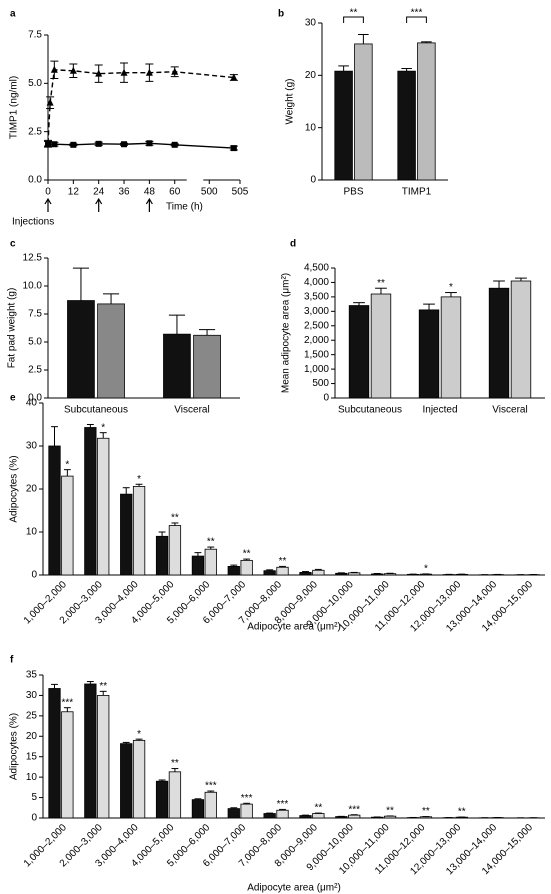 Image resolution: width=551 pixels, height=894 pixels. What do you see at coordinates (12, 328) in the screenshot?
I see `y-axis-label: Fat pad weight (g)` at bounding box center [12, 328].